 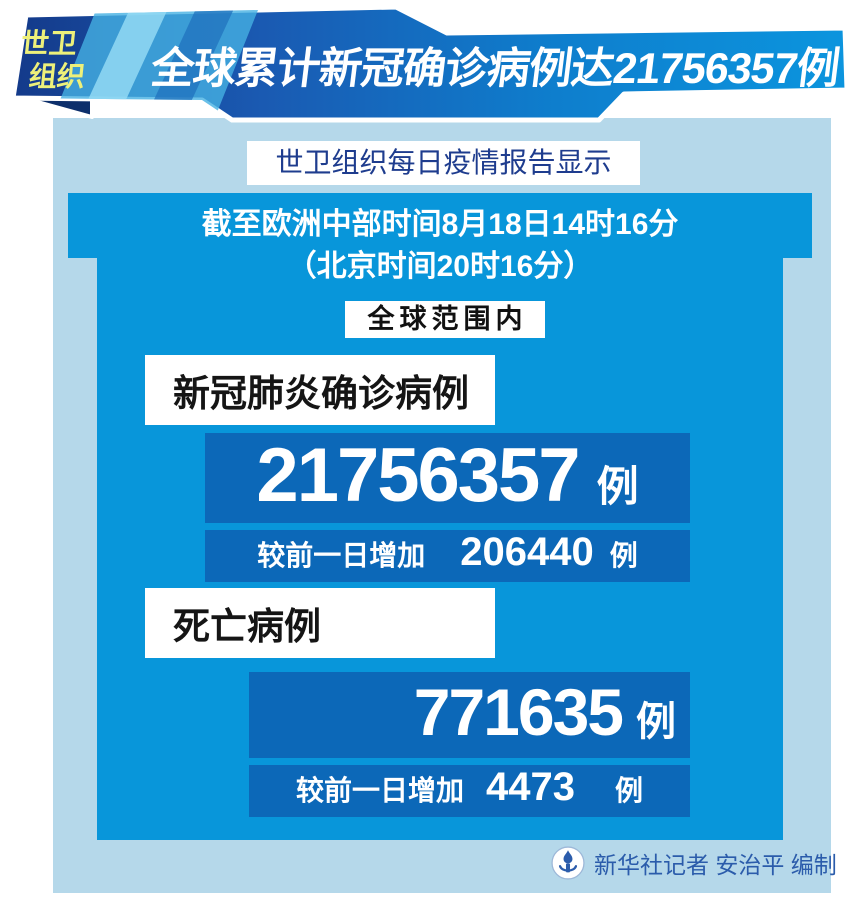 What do you see at coordinates (715, 865) in the screenshot?
I see `footer-credit-text: 新华社记者 安治平 编制` at bounding box center [715, 865].